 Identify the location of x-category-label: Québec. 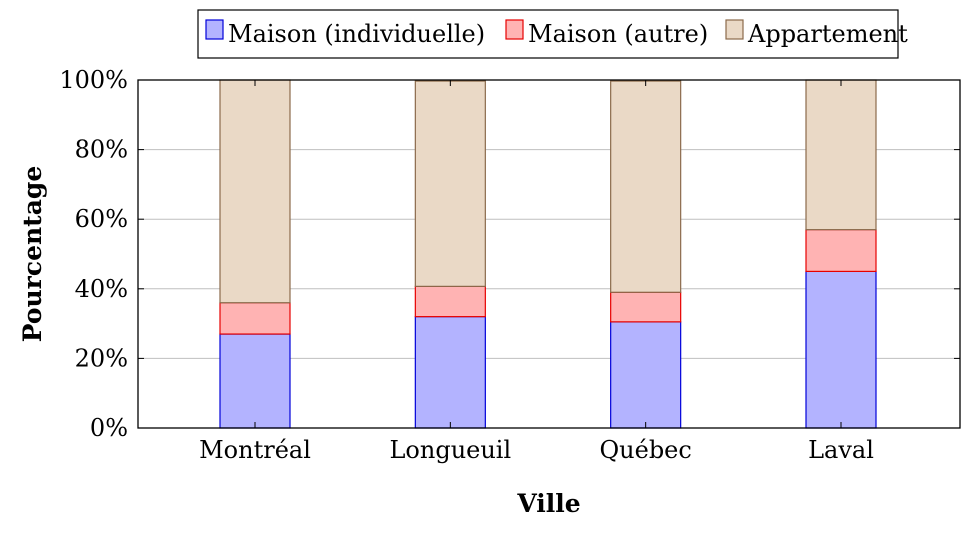
(645, 450).